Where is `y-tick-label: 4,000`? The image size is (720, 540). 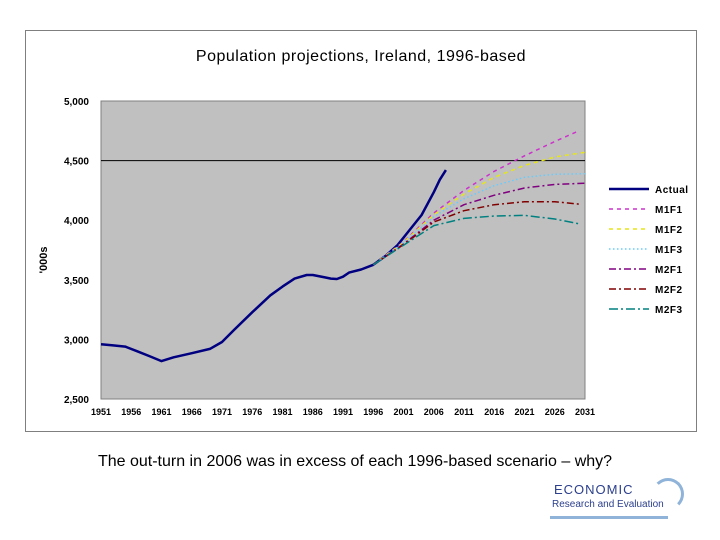
y-tick-label: 4,000 is located at coordinates (76, 221).